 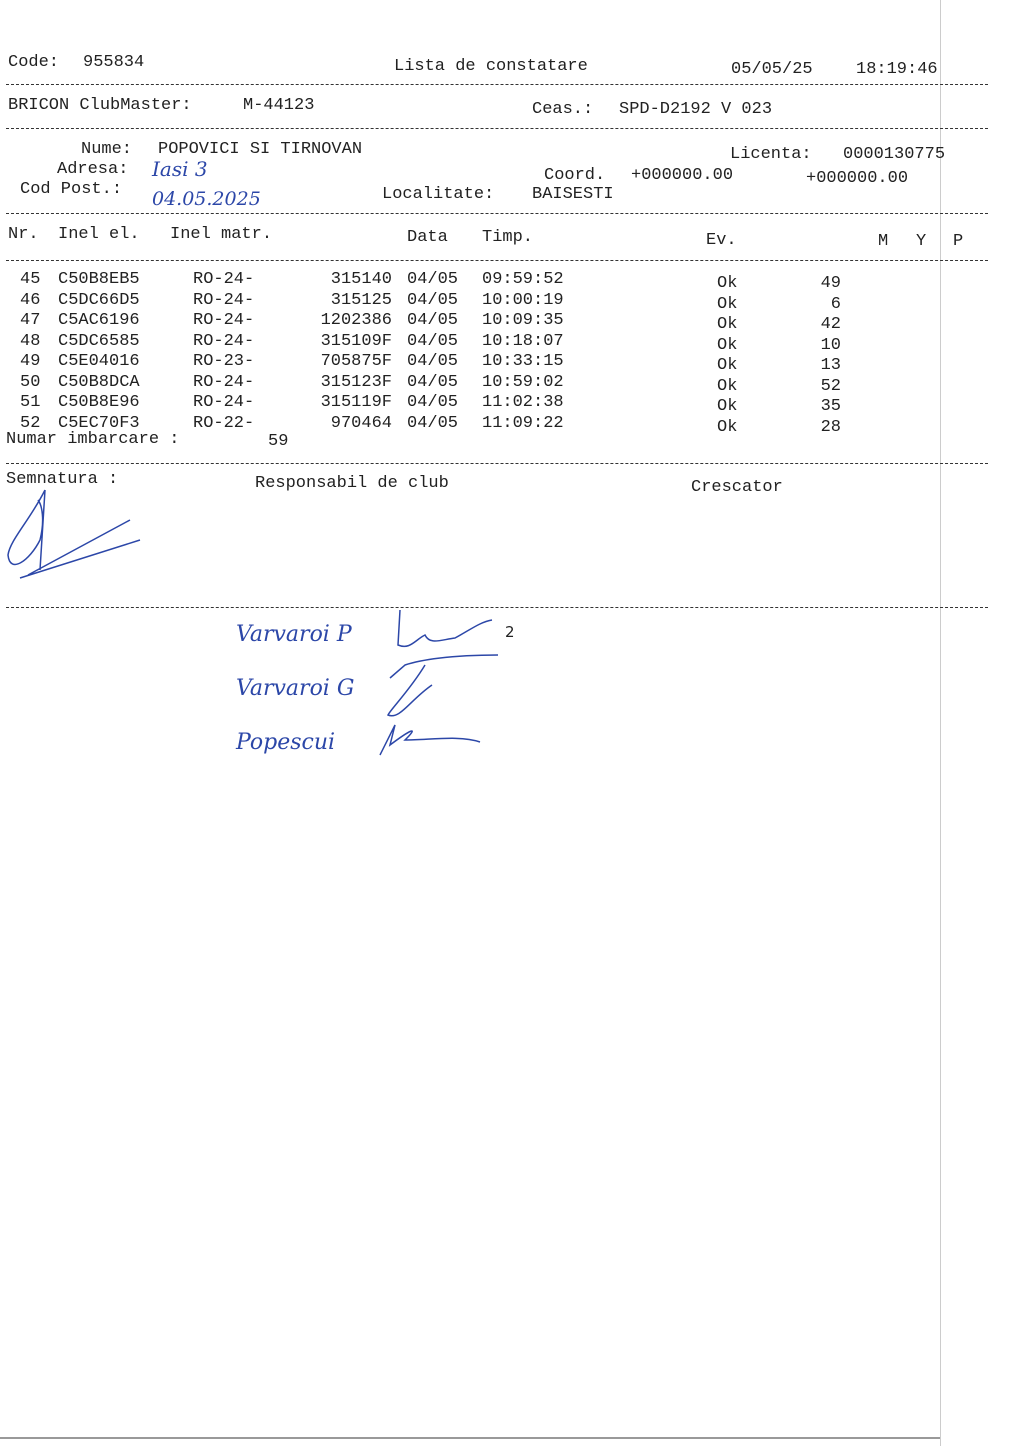 I want to click on row-ring-number: 315119F, so click(x=356, y=402).